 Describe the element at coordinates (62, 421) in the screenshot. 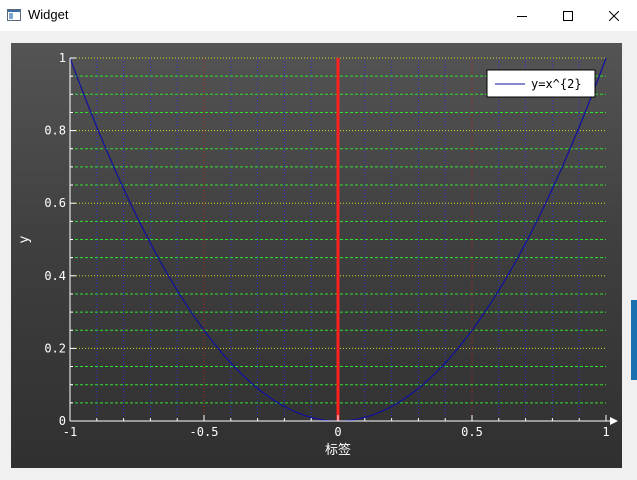

I see `y-tick-label: 0` at that location.